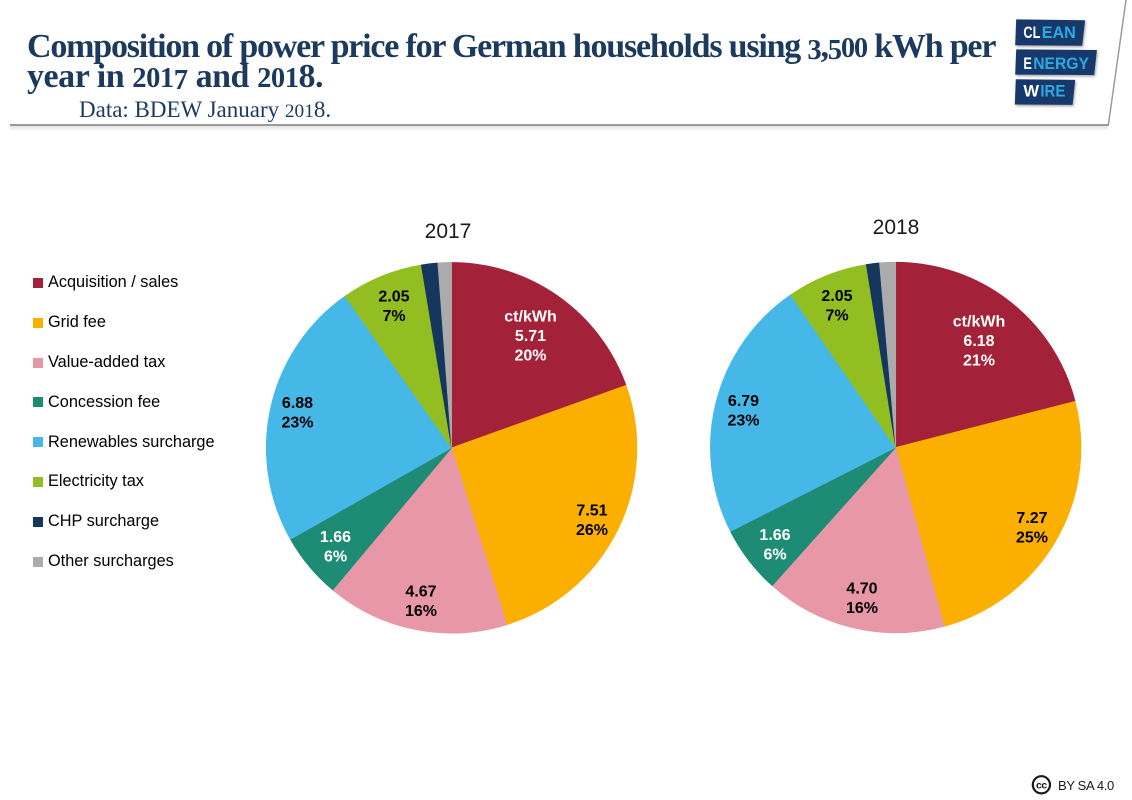 The height and width of the screenshot is (800, 1132). Describe the element at coordinates (1061, 63) in the screenshot. I see `svg-text: NERGY` at that location.